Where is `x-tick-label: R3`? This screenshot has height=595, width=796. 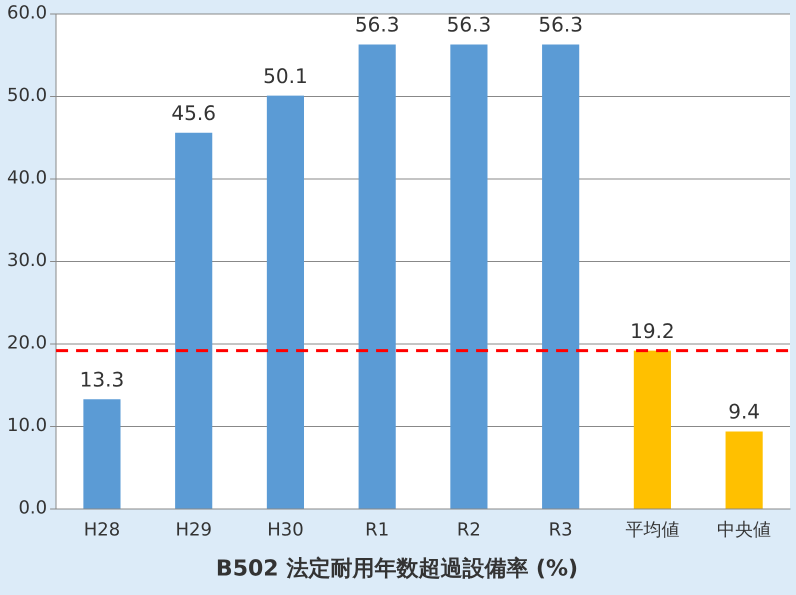
x-tick-label: R3 is located at coordinates (560, 529).